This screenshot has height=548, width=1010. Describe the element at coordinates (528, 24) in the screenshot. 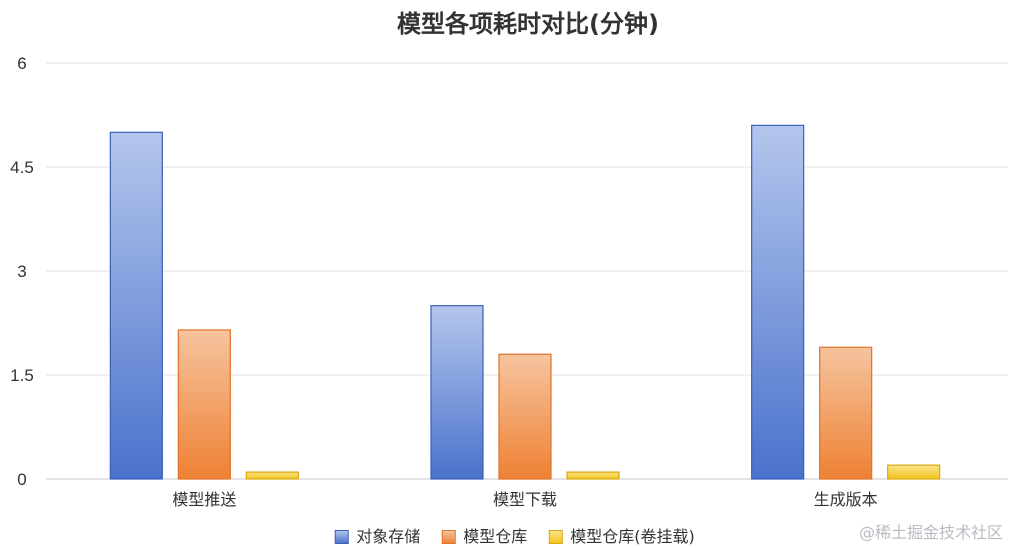

I see `chart-title: 模型各项耗时对比(分钟)` at that location.